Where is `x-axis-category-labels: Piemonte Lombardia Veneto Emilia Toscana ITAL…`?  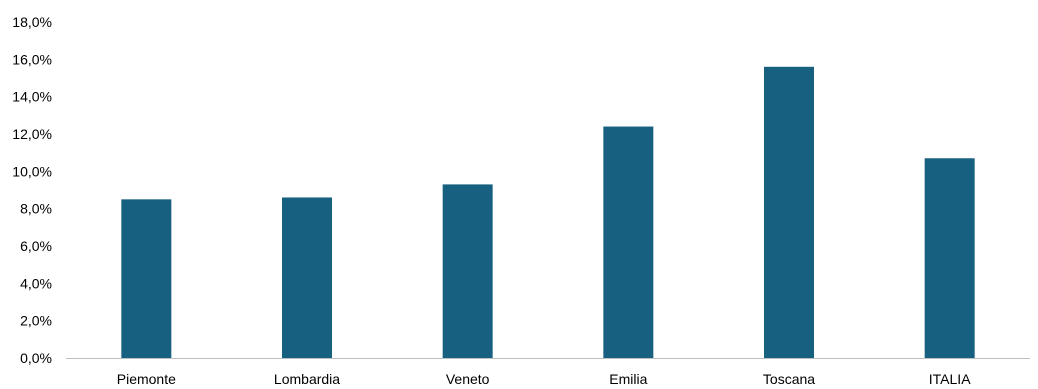
x-axis-category-labels: Piemonte Lombardia Veneto Emilia Toscana ITAL… is located at coordinates (544, 379).